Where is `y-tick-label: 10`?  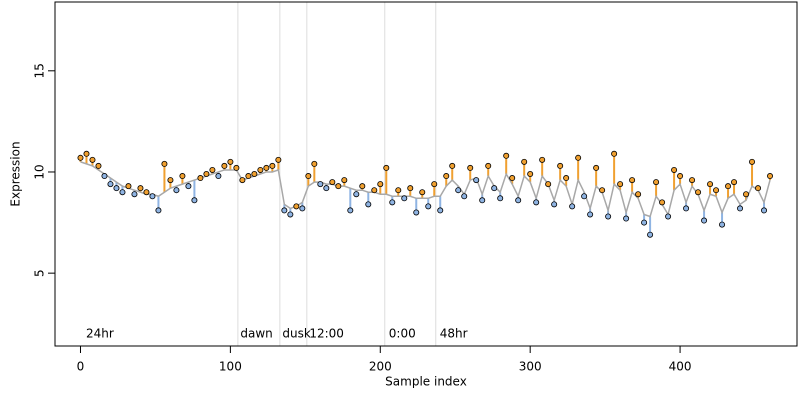 y-tick-label: 10 is located at coordinates (40, 171).